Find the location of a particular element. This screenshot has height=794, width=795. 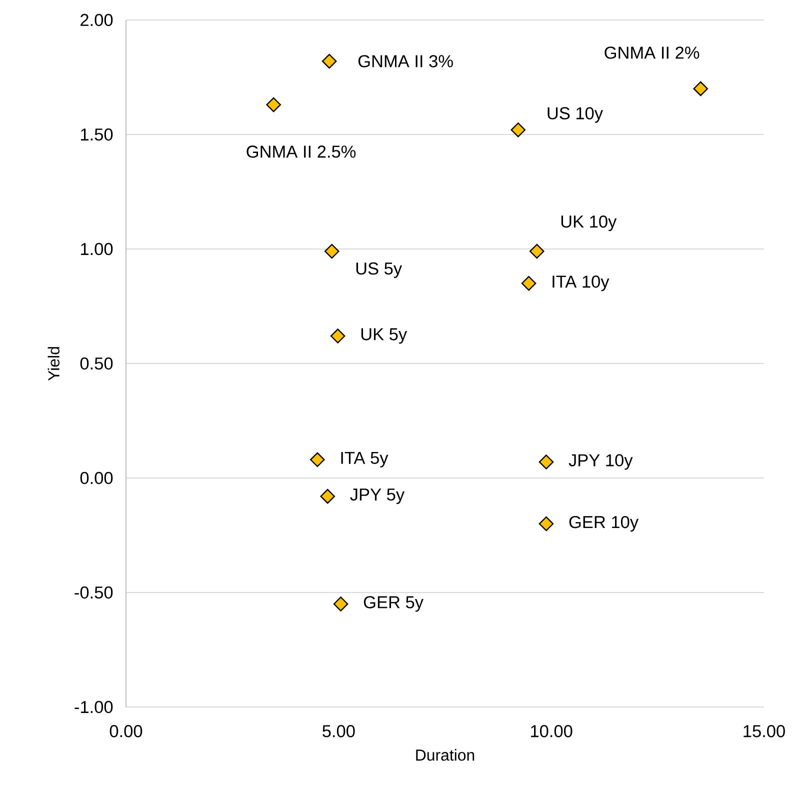

y-tick-label: -1.00 is located at coordinates (93, 707).